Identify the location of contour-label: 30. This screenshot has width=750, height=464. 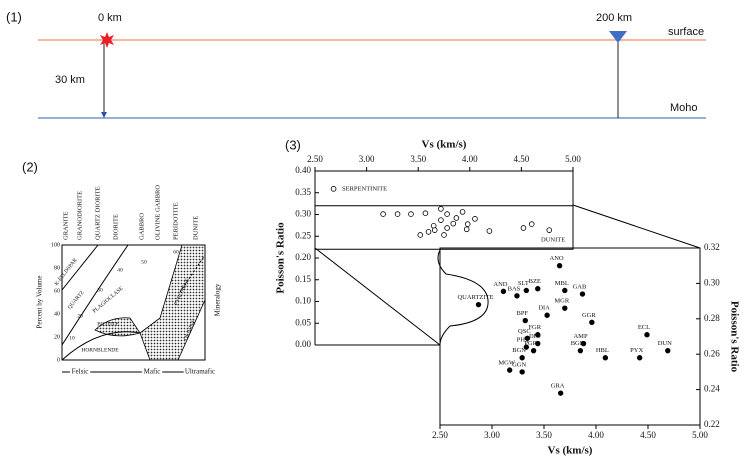
(100, 290).